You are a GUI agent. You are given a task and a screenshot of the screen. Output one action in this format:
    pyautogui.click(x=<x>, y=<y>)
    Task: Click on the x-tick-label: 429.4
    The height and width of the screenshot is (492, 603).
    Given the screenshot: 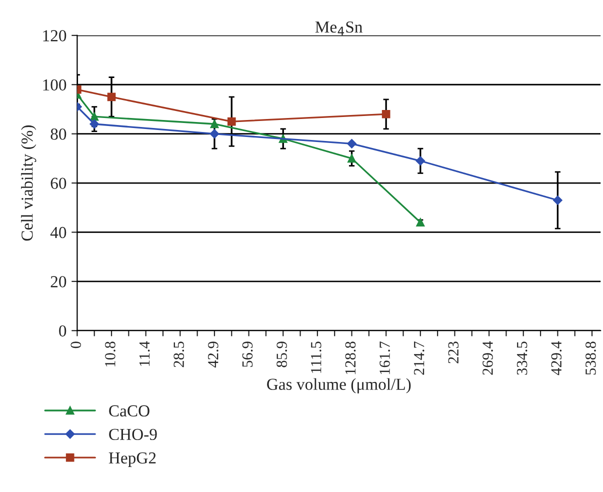 What is the action you would take?
    pyautogui.click(x=556, y=358)
    